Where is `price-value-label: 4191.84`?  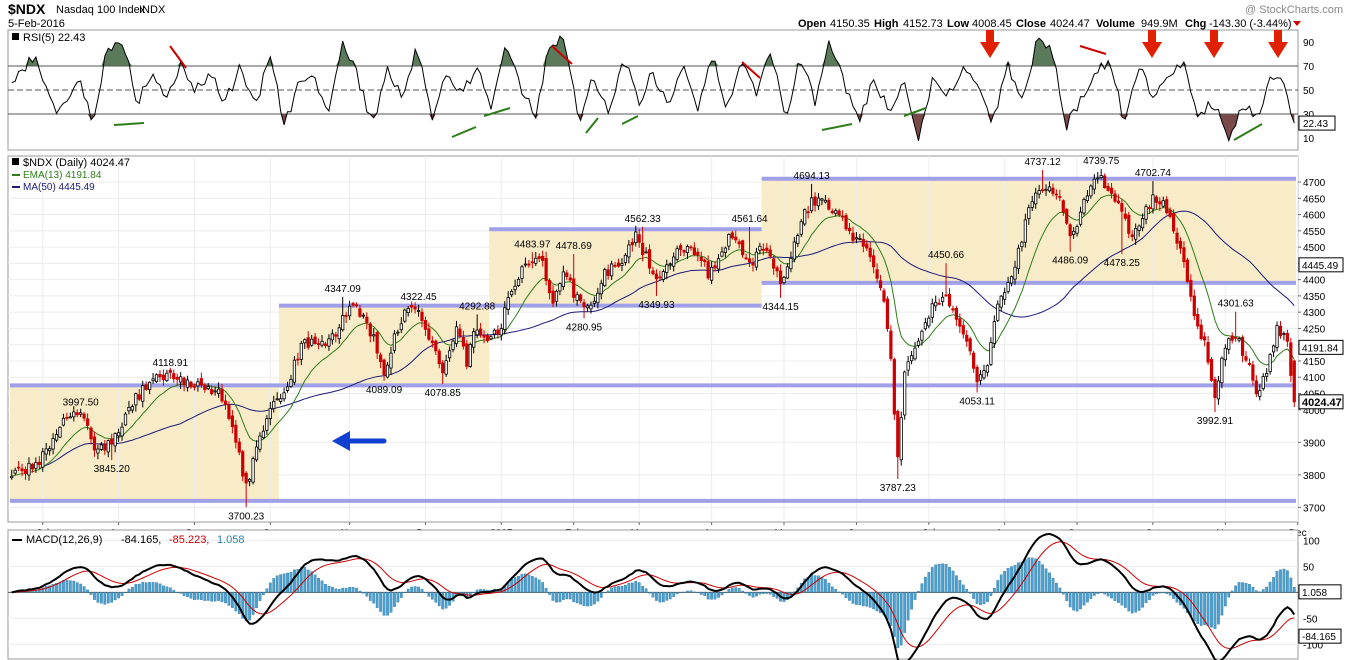
price-value-label: 4191.84 is located at coordinates (1320, 348).